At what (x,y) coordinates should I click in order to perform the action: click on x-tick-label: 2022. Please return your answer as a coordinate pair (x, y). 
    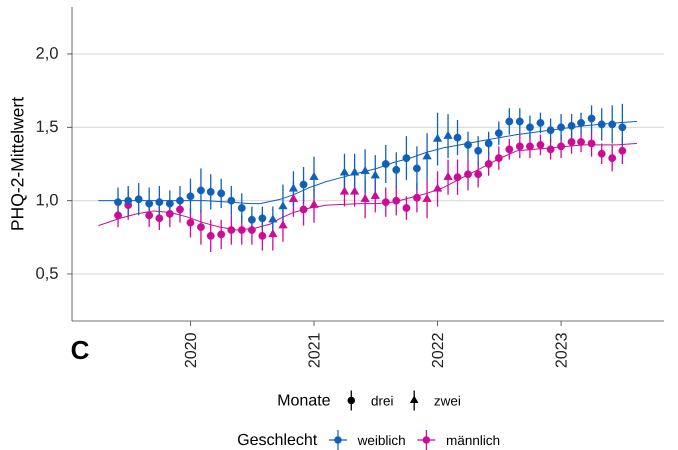
    Looking at the image, I should click on (438, 350).